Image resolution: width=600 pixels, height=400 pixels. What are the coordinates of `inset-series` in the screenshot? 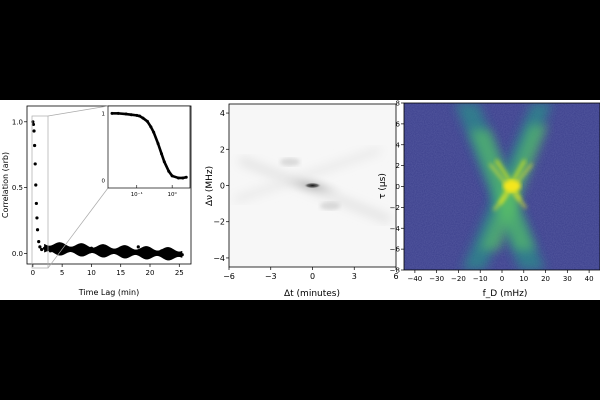 It's located at (149, 145).